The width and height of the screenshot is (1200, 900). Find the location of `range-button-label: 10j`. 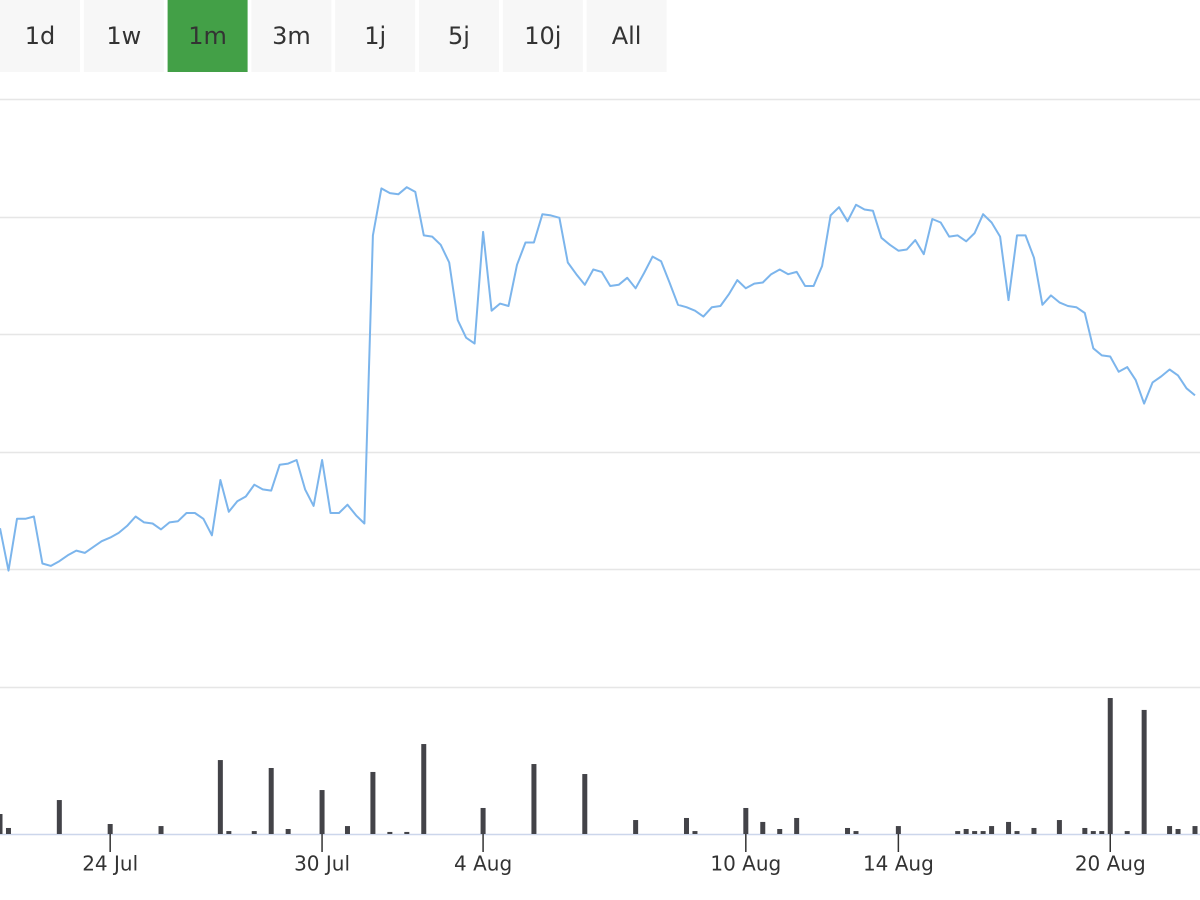

range-button-label: 10j is located at coordinates (542, 36).